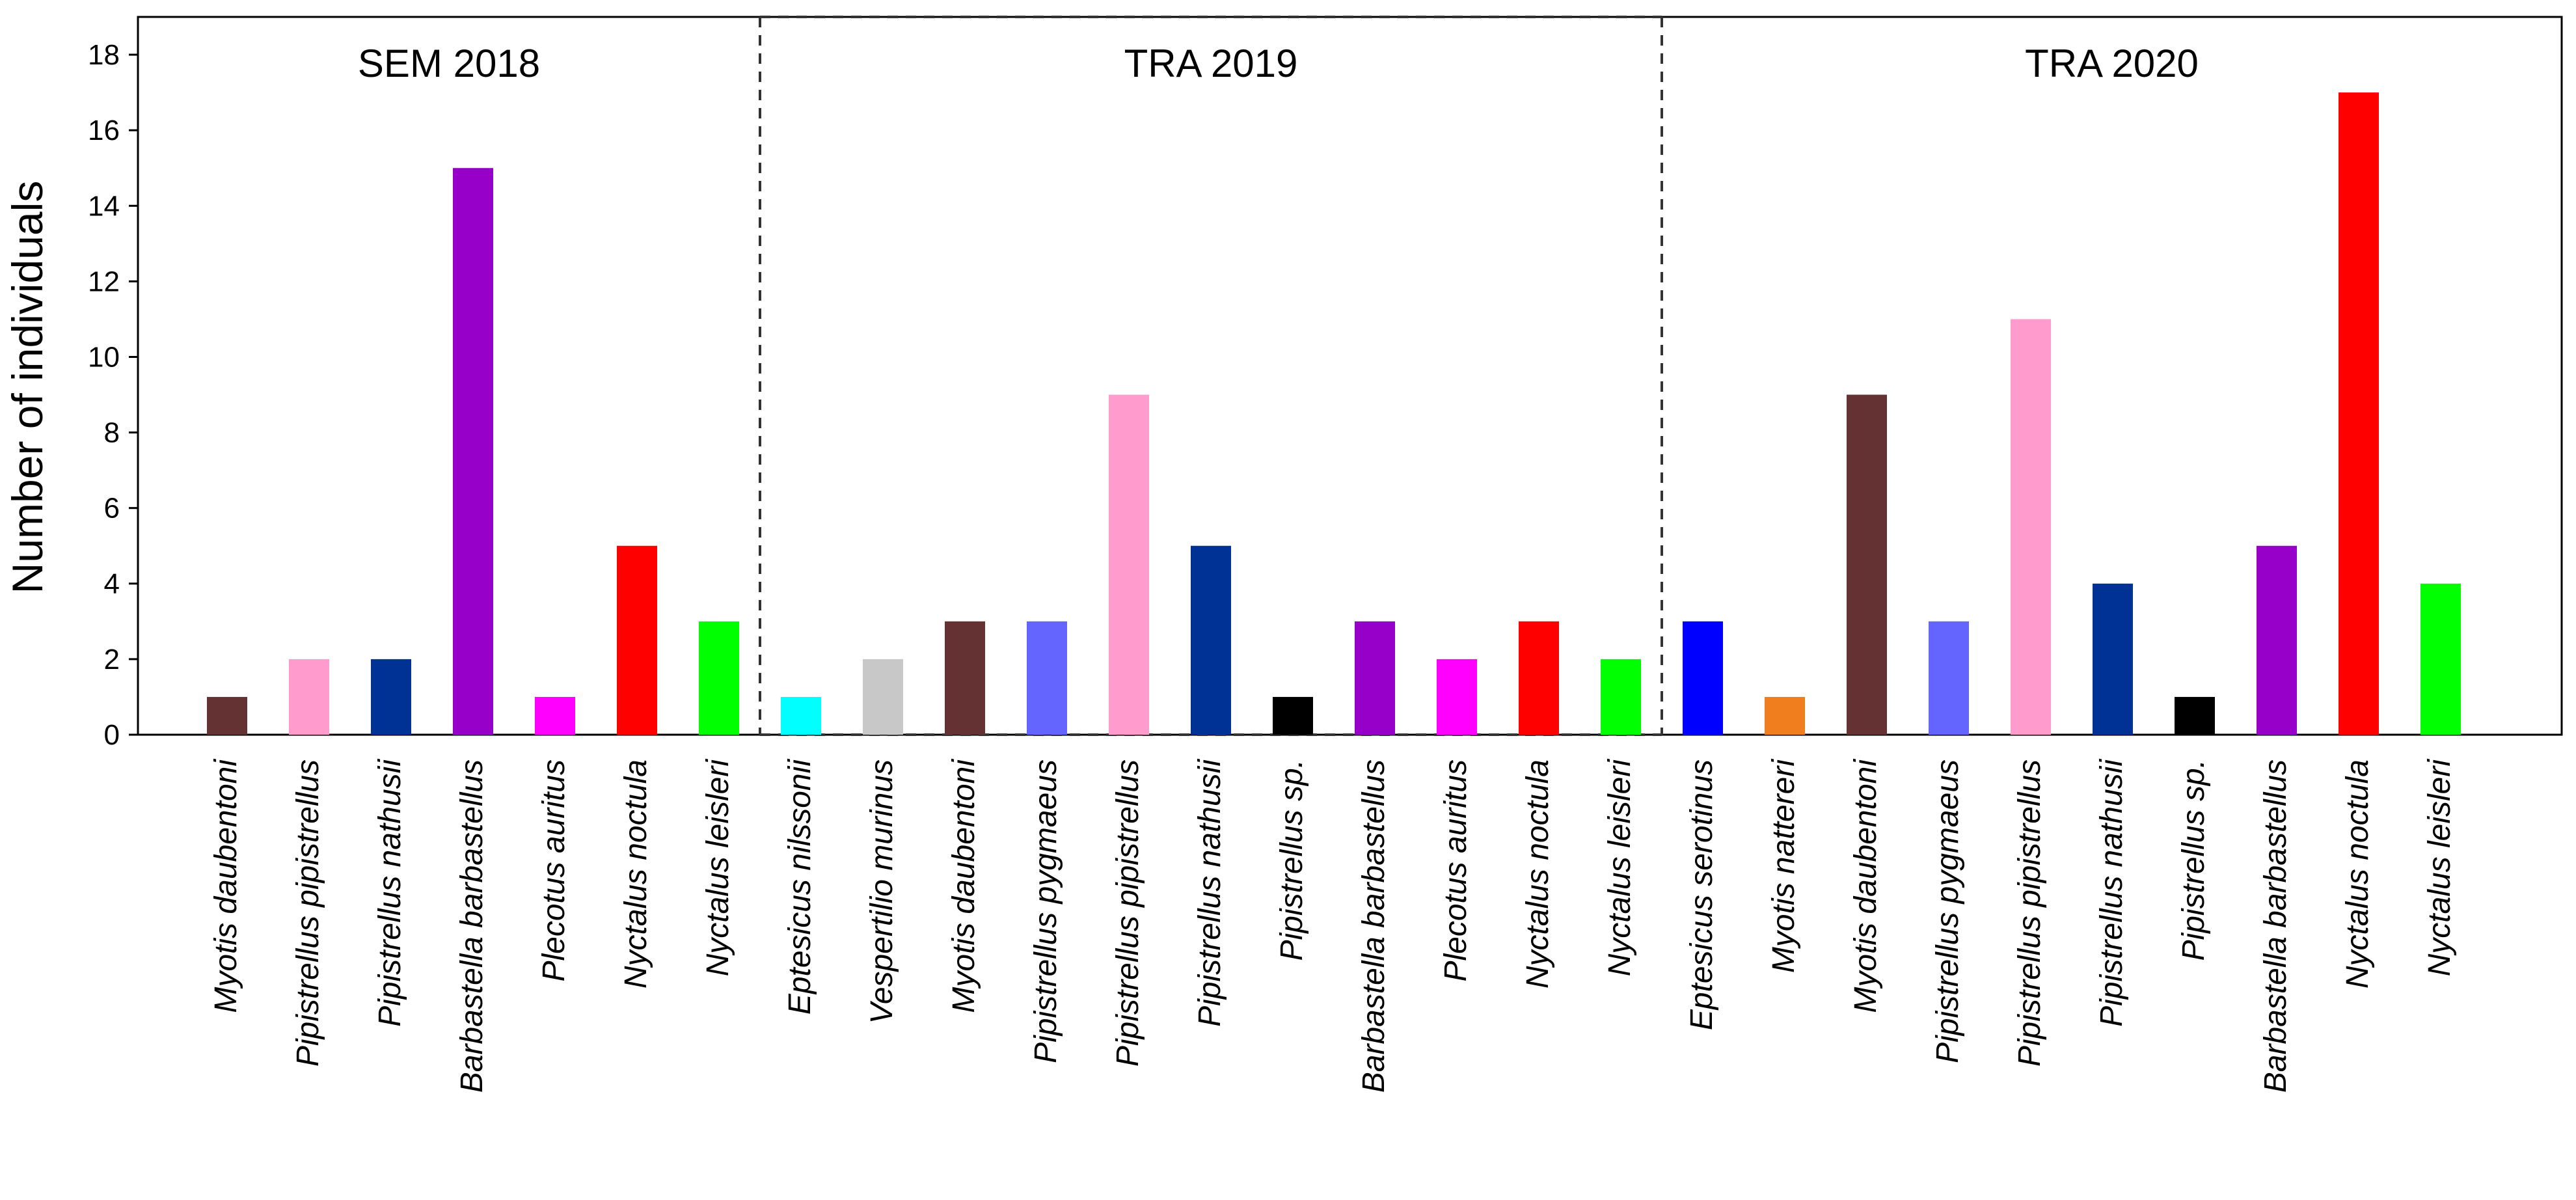  Describe the element at coordinates (112, 433) in the screenshot. I see `y-tick-label: 8` at that location.